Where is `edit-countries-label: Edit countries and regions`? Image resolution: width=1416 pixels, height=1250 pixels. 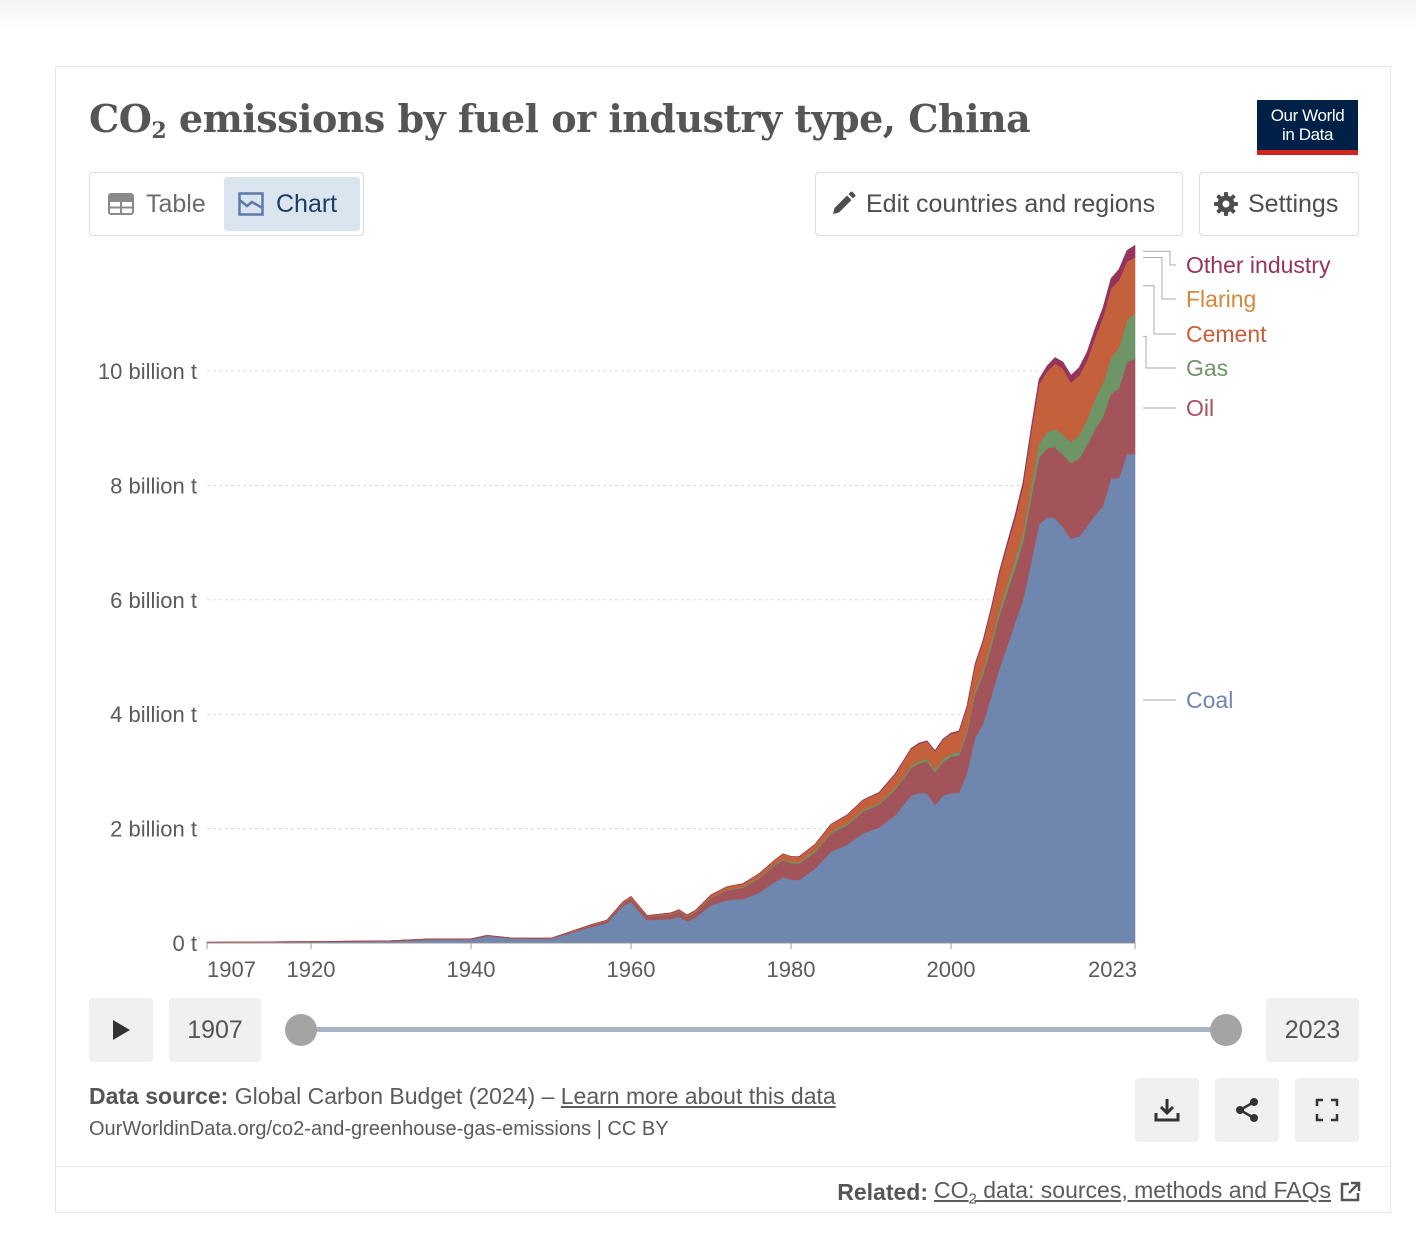 edit-countries-label: Edit countries and regions is located at coordinates (1011, 203).